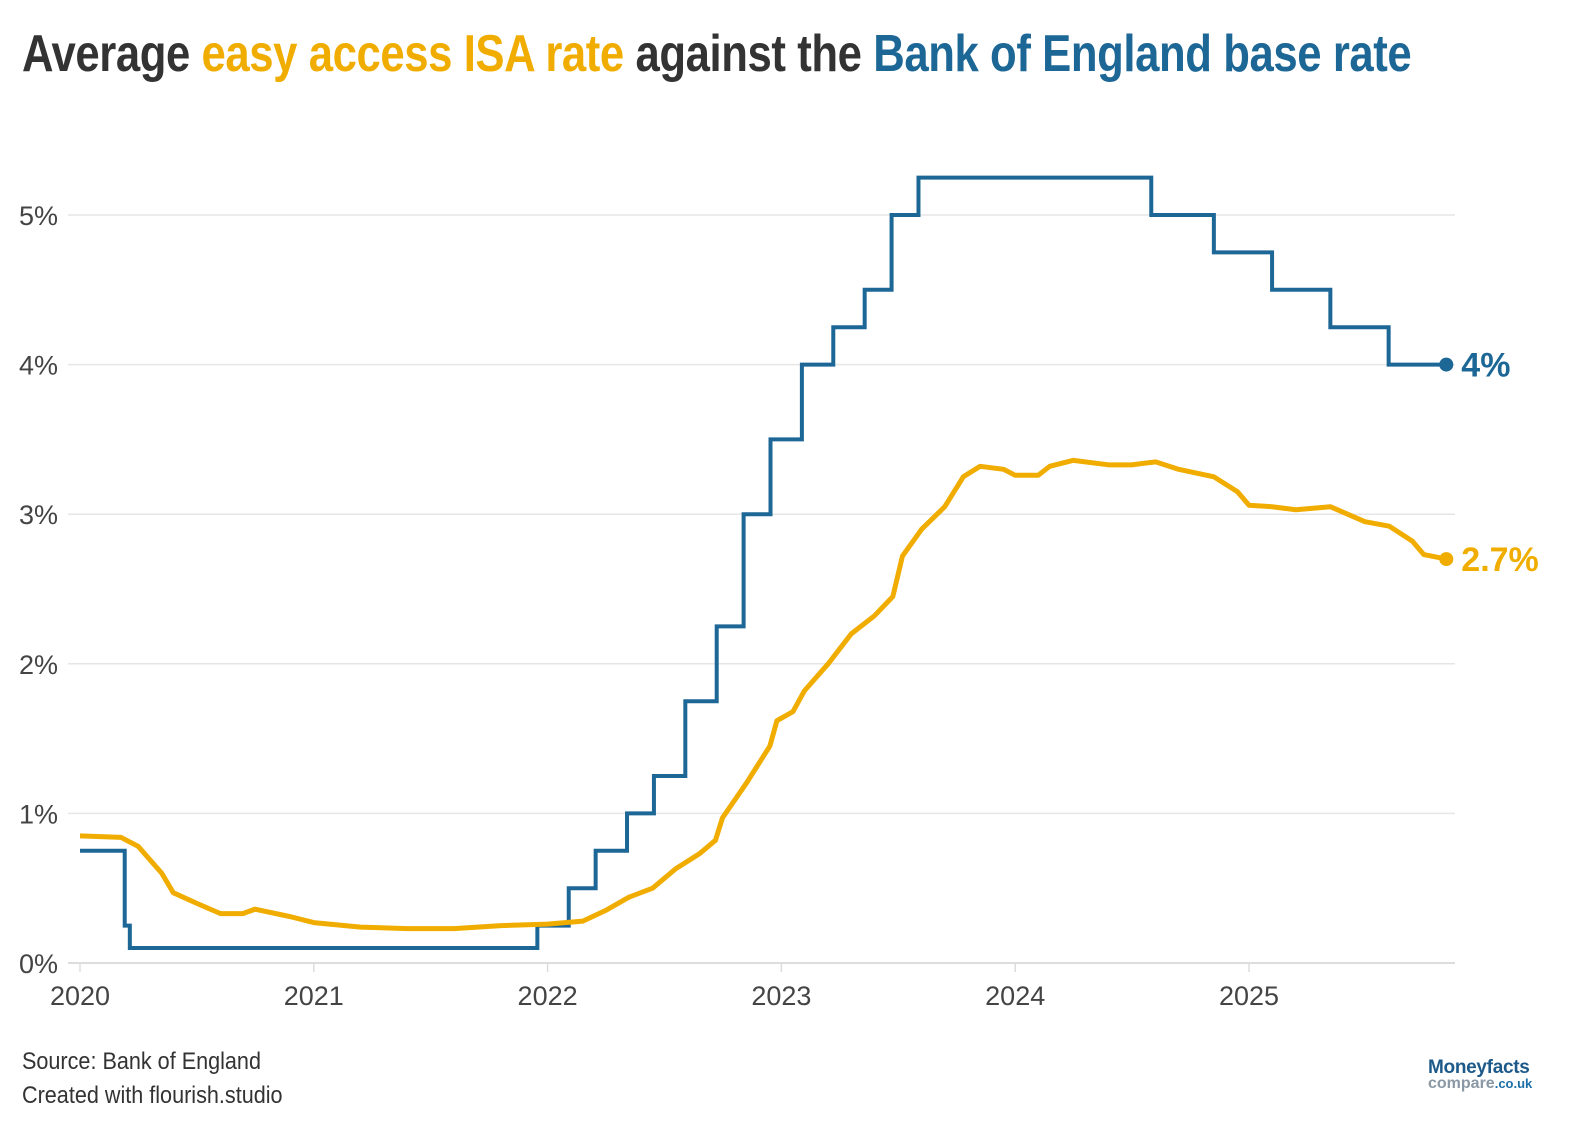 This screenshot has width=1588, height=1148. I want to click on y-tick-label: 1%, so click(38, 814).